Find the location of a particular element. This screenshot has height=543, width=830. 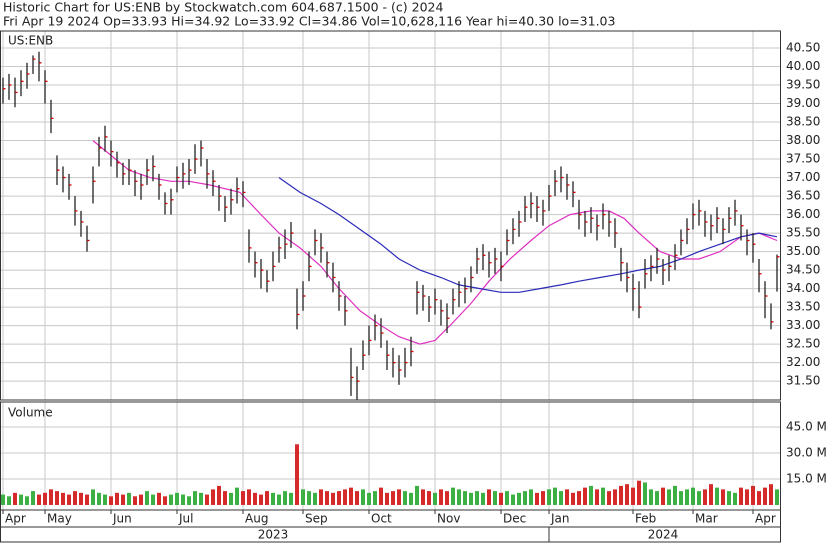

y-tick-label: 39.50 is located at coordinates (803, 85).